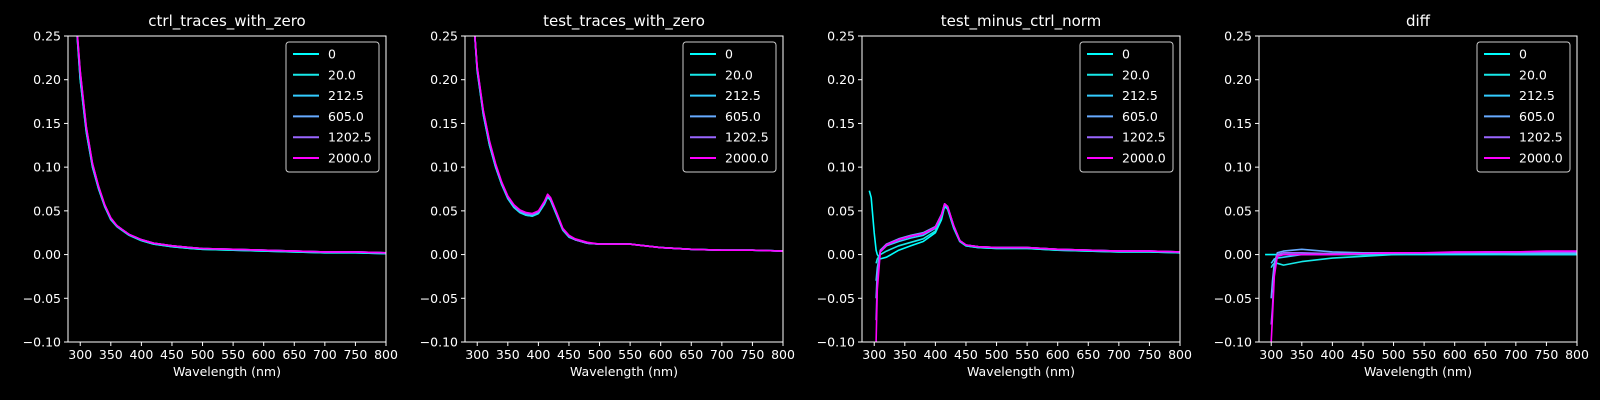 The height and width of the screenshot is (400, 1600). Describe the element at coordinates (1021, 21) in the screenshot. I see `chart-title: test_minus_ctrl_norm` at that location.